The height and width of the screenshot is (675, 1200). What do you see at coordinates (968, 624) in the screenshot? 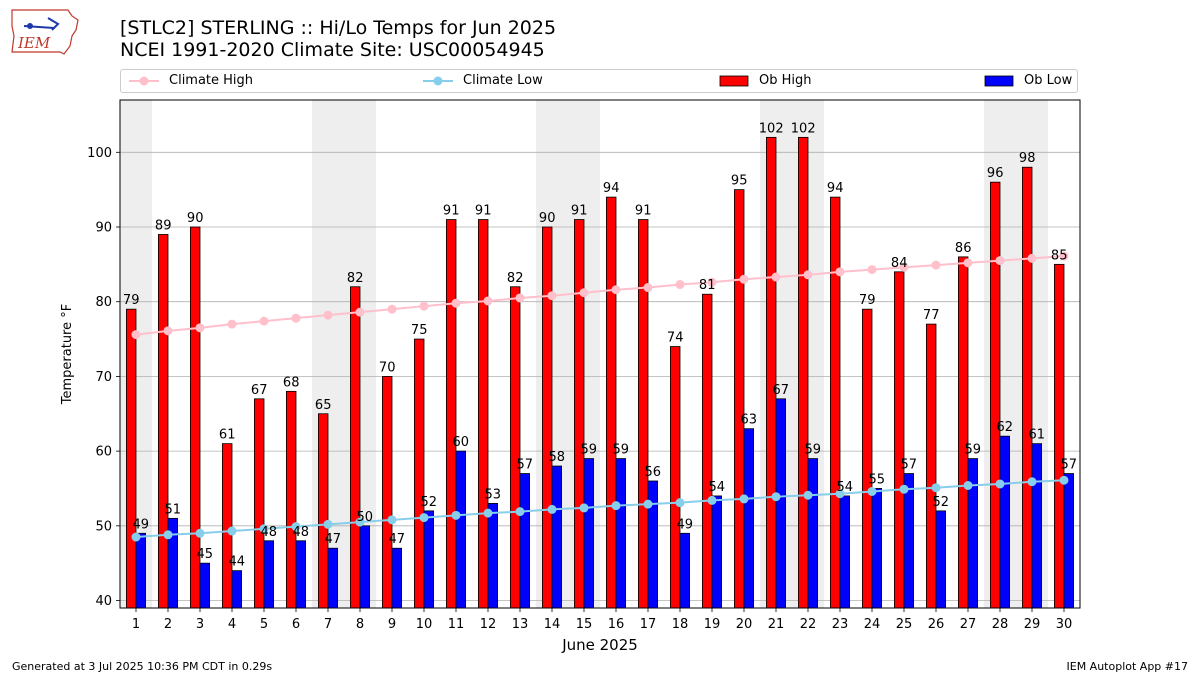
I see `x-tick-label: 27` at bounding box center [968, 624].